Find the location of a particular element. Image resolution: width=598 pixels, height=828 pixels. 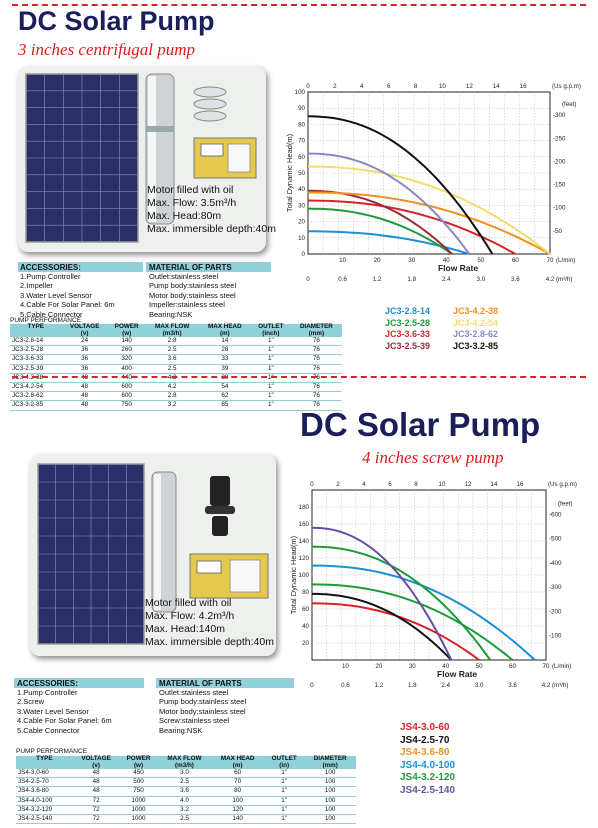

list-item: Impeller:stainless steel is located at coordinates (187, 305).